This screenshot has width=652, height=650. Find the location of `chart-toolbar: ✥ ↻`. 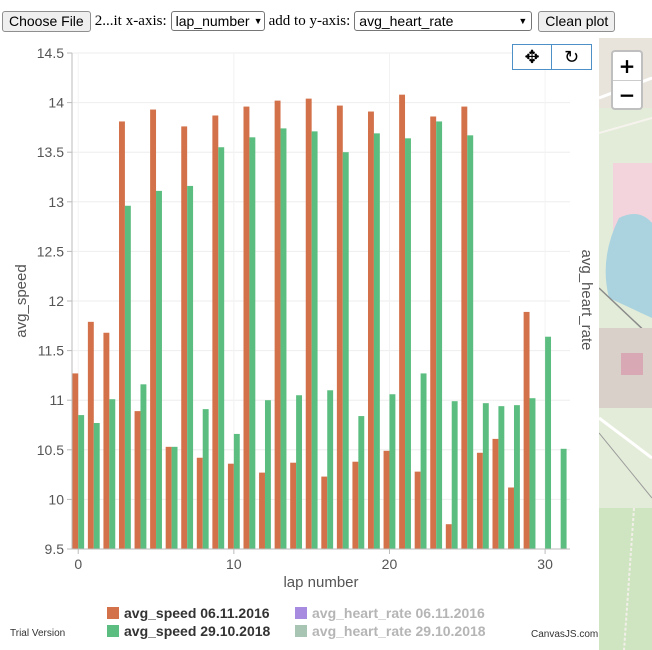

chart-toolbar: ✥ ↻ is located at coordinates (552, 57).